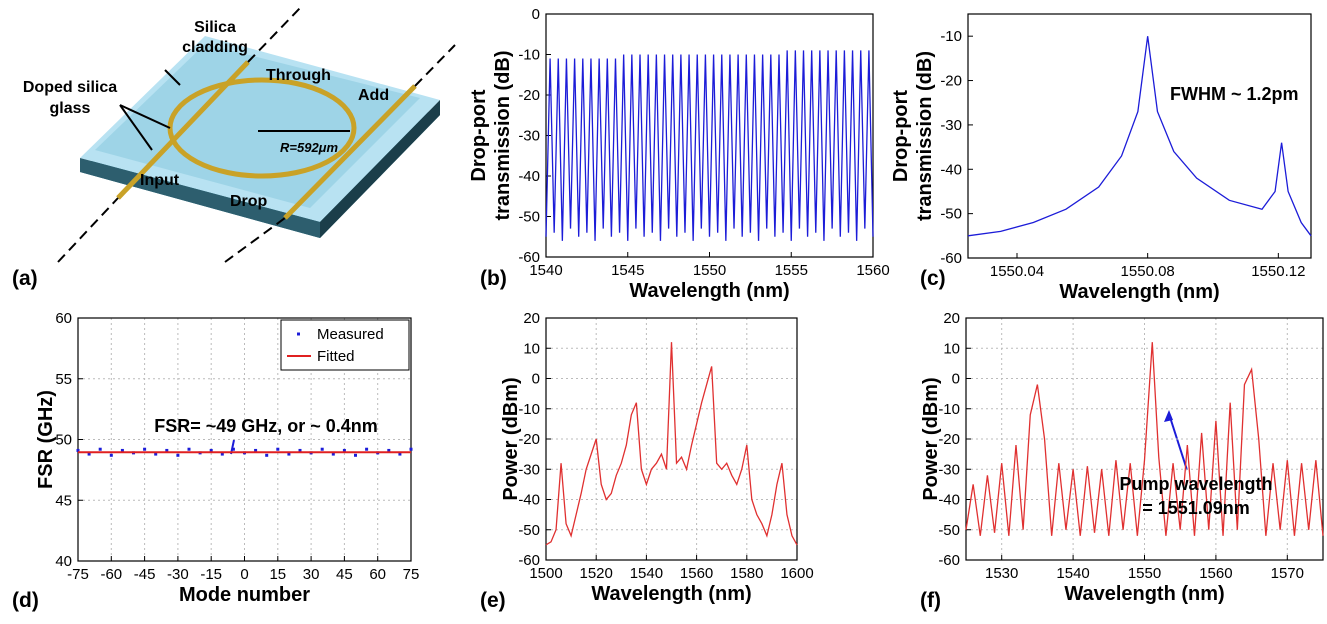  I want to click on slab-side, so click(380, 169).